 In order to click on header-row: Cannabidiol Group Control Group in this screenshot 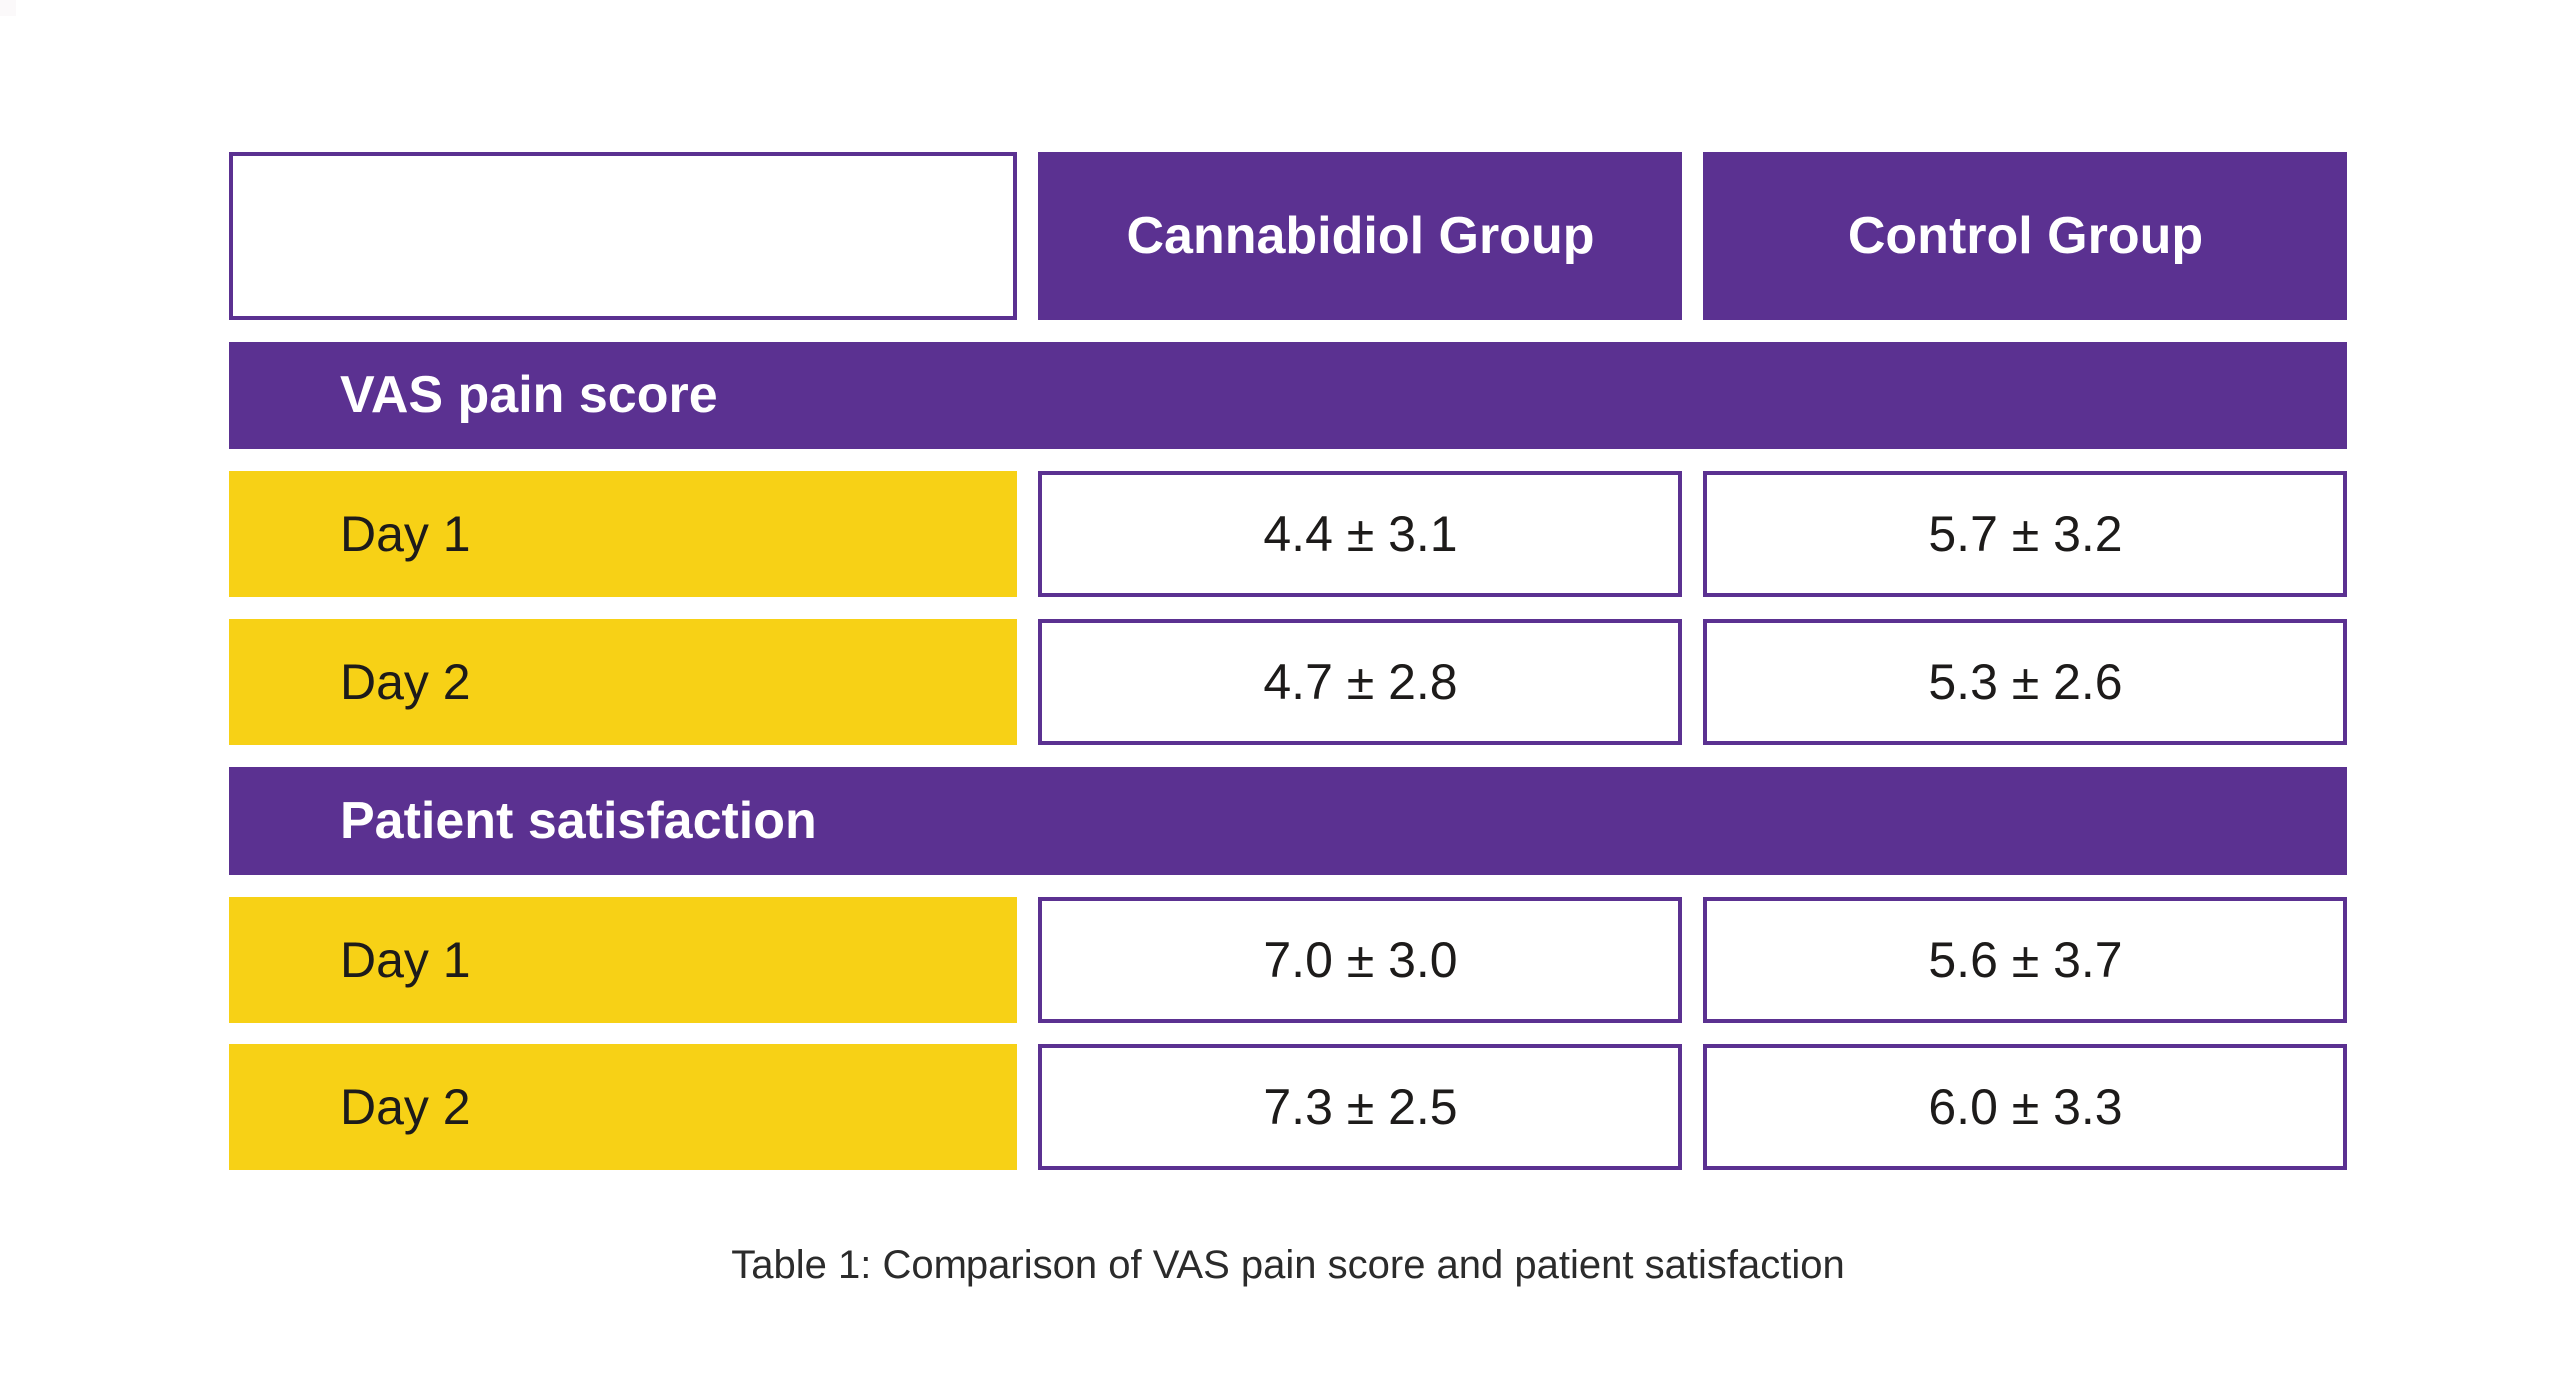, I will do `click(1288, 236)`.